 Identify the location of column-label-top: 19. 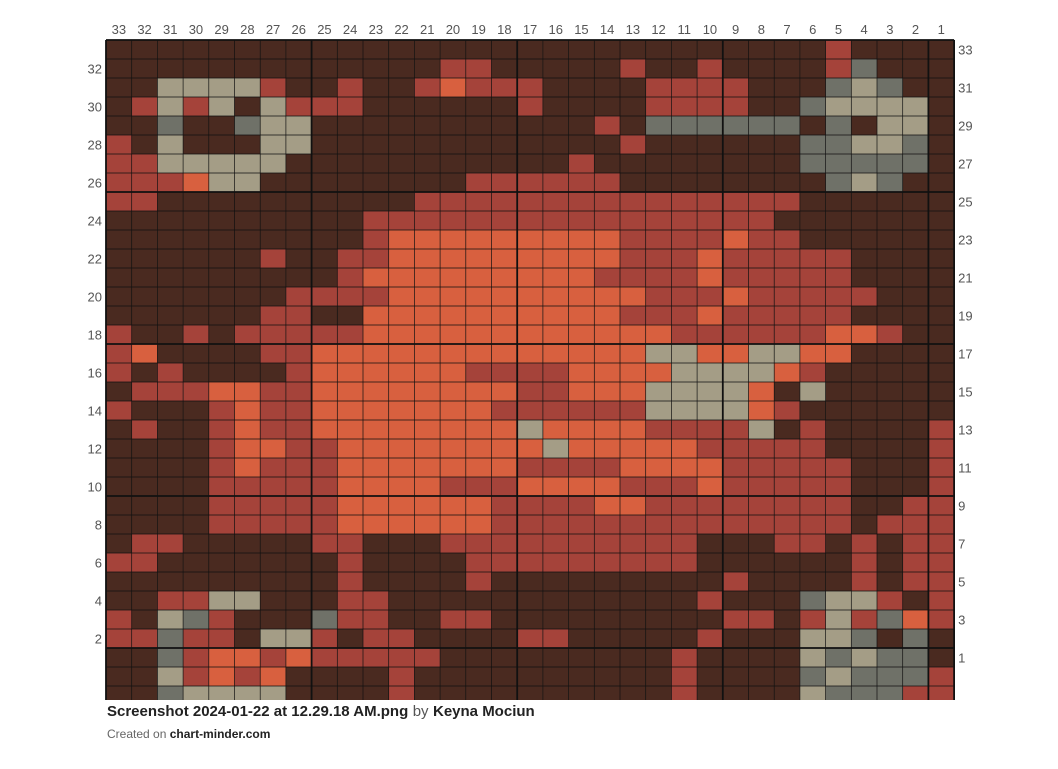
(478, 29).